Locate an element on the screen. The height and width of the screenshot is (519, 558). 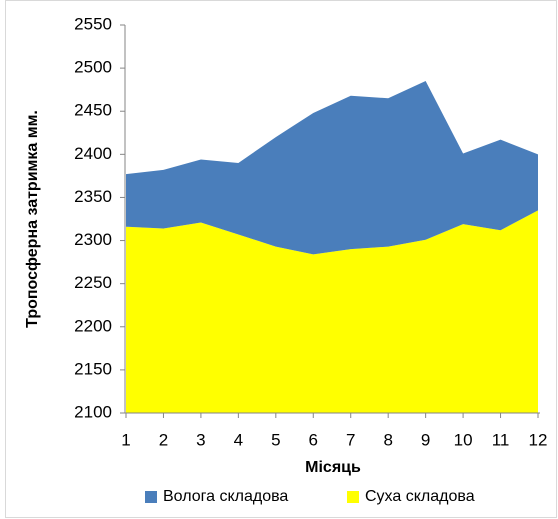
y-tick-label: 2550 is located at coordinates (93, 23).